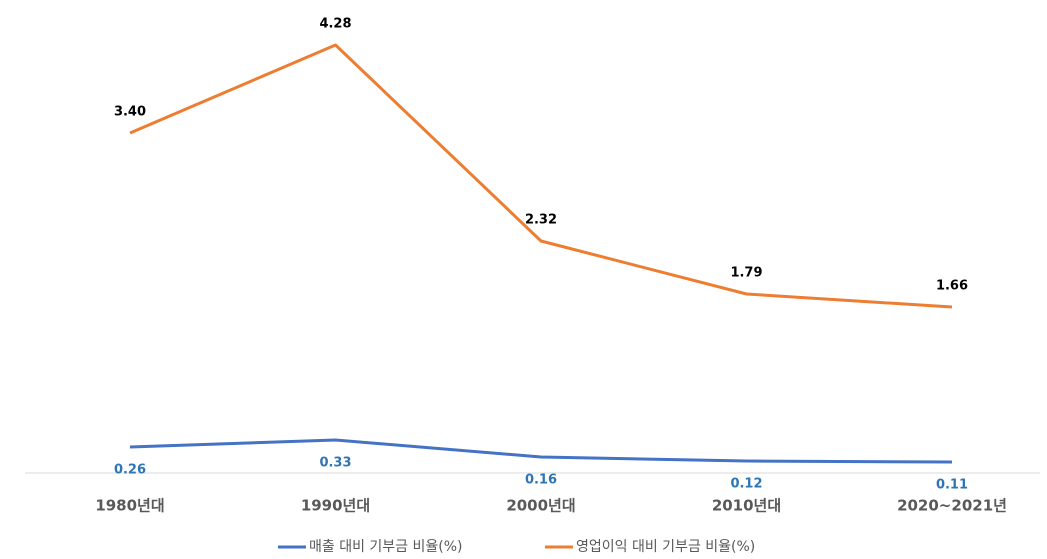  Describe the element at coordinates (386, 547) in the screenshot. I see `legend-label: 매출 대비 기부금 비율(%)` at that location.